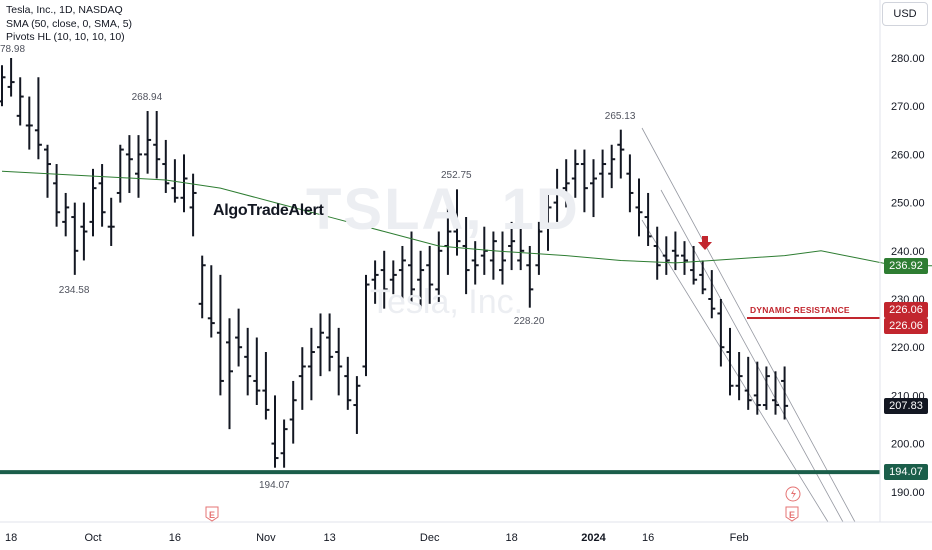 Image resolution: width=932 pixels, height=550 pixels. Describe the element at coordinates (456, 176) in the screenshot. I see `pivot-label: 252.75` at that location.